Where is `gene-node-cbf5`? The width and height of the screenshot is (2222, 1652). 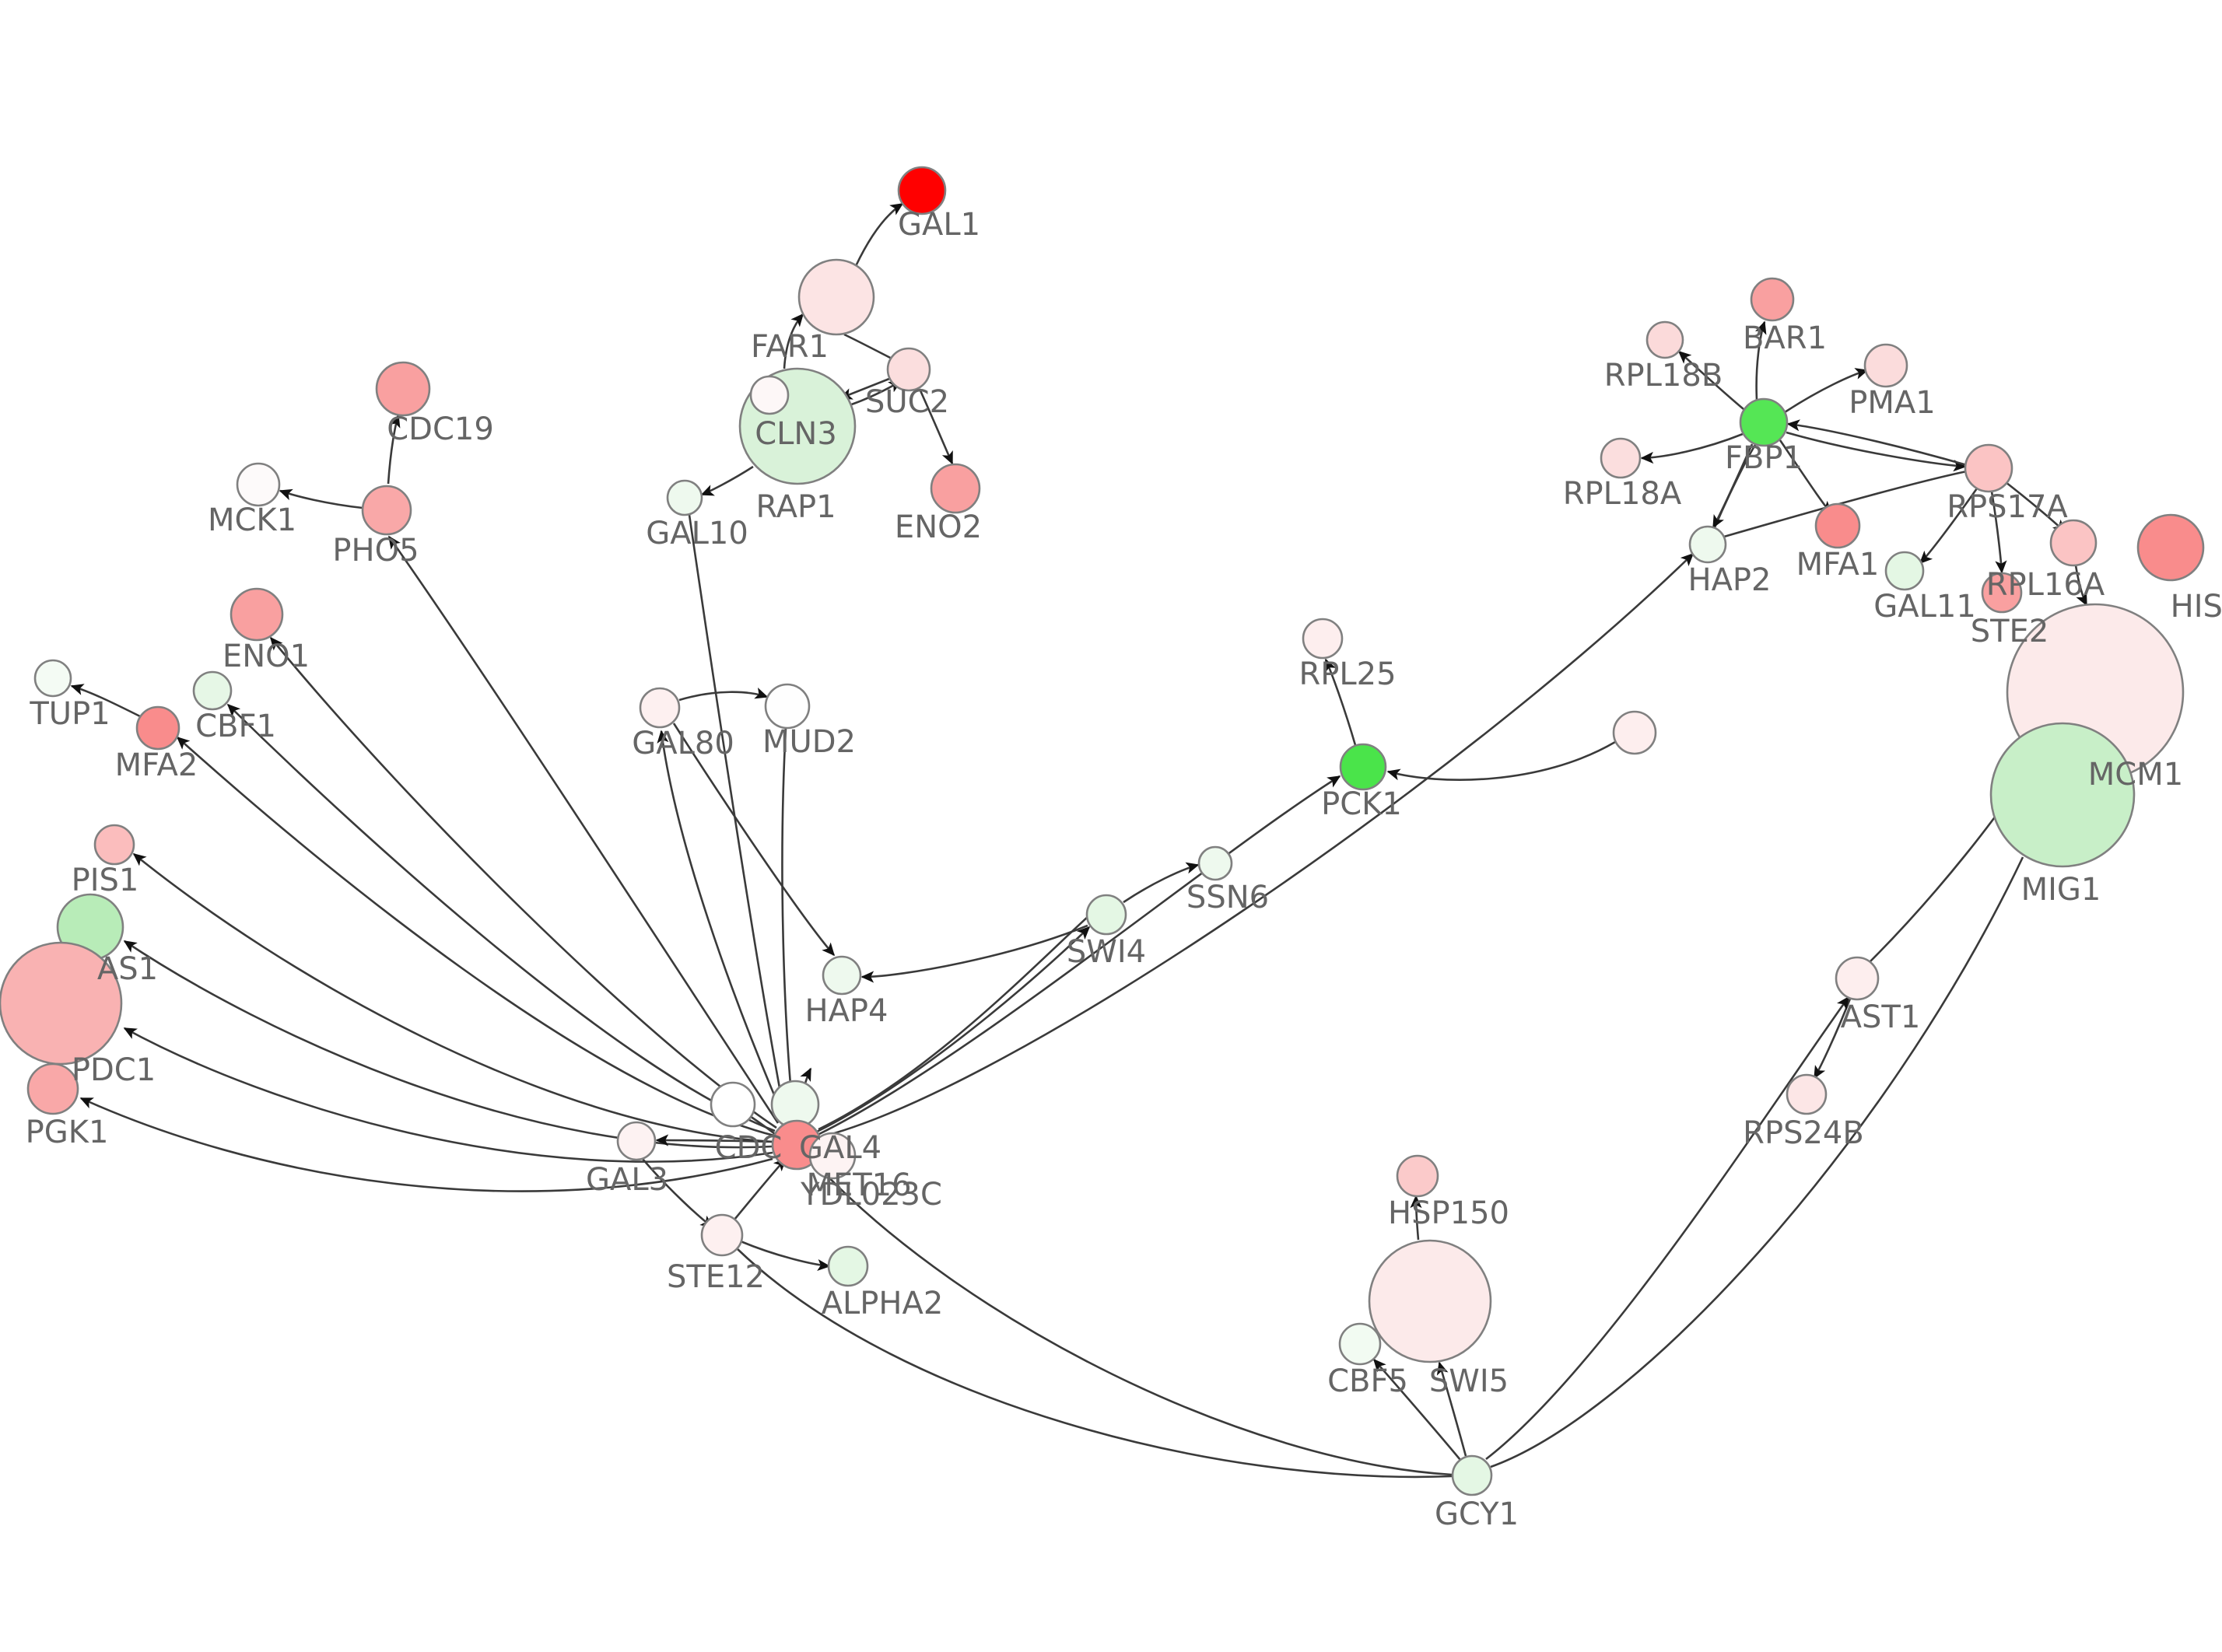 gene-node-cbf5 is located at coordinates (1360, 1344).